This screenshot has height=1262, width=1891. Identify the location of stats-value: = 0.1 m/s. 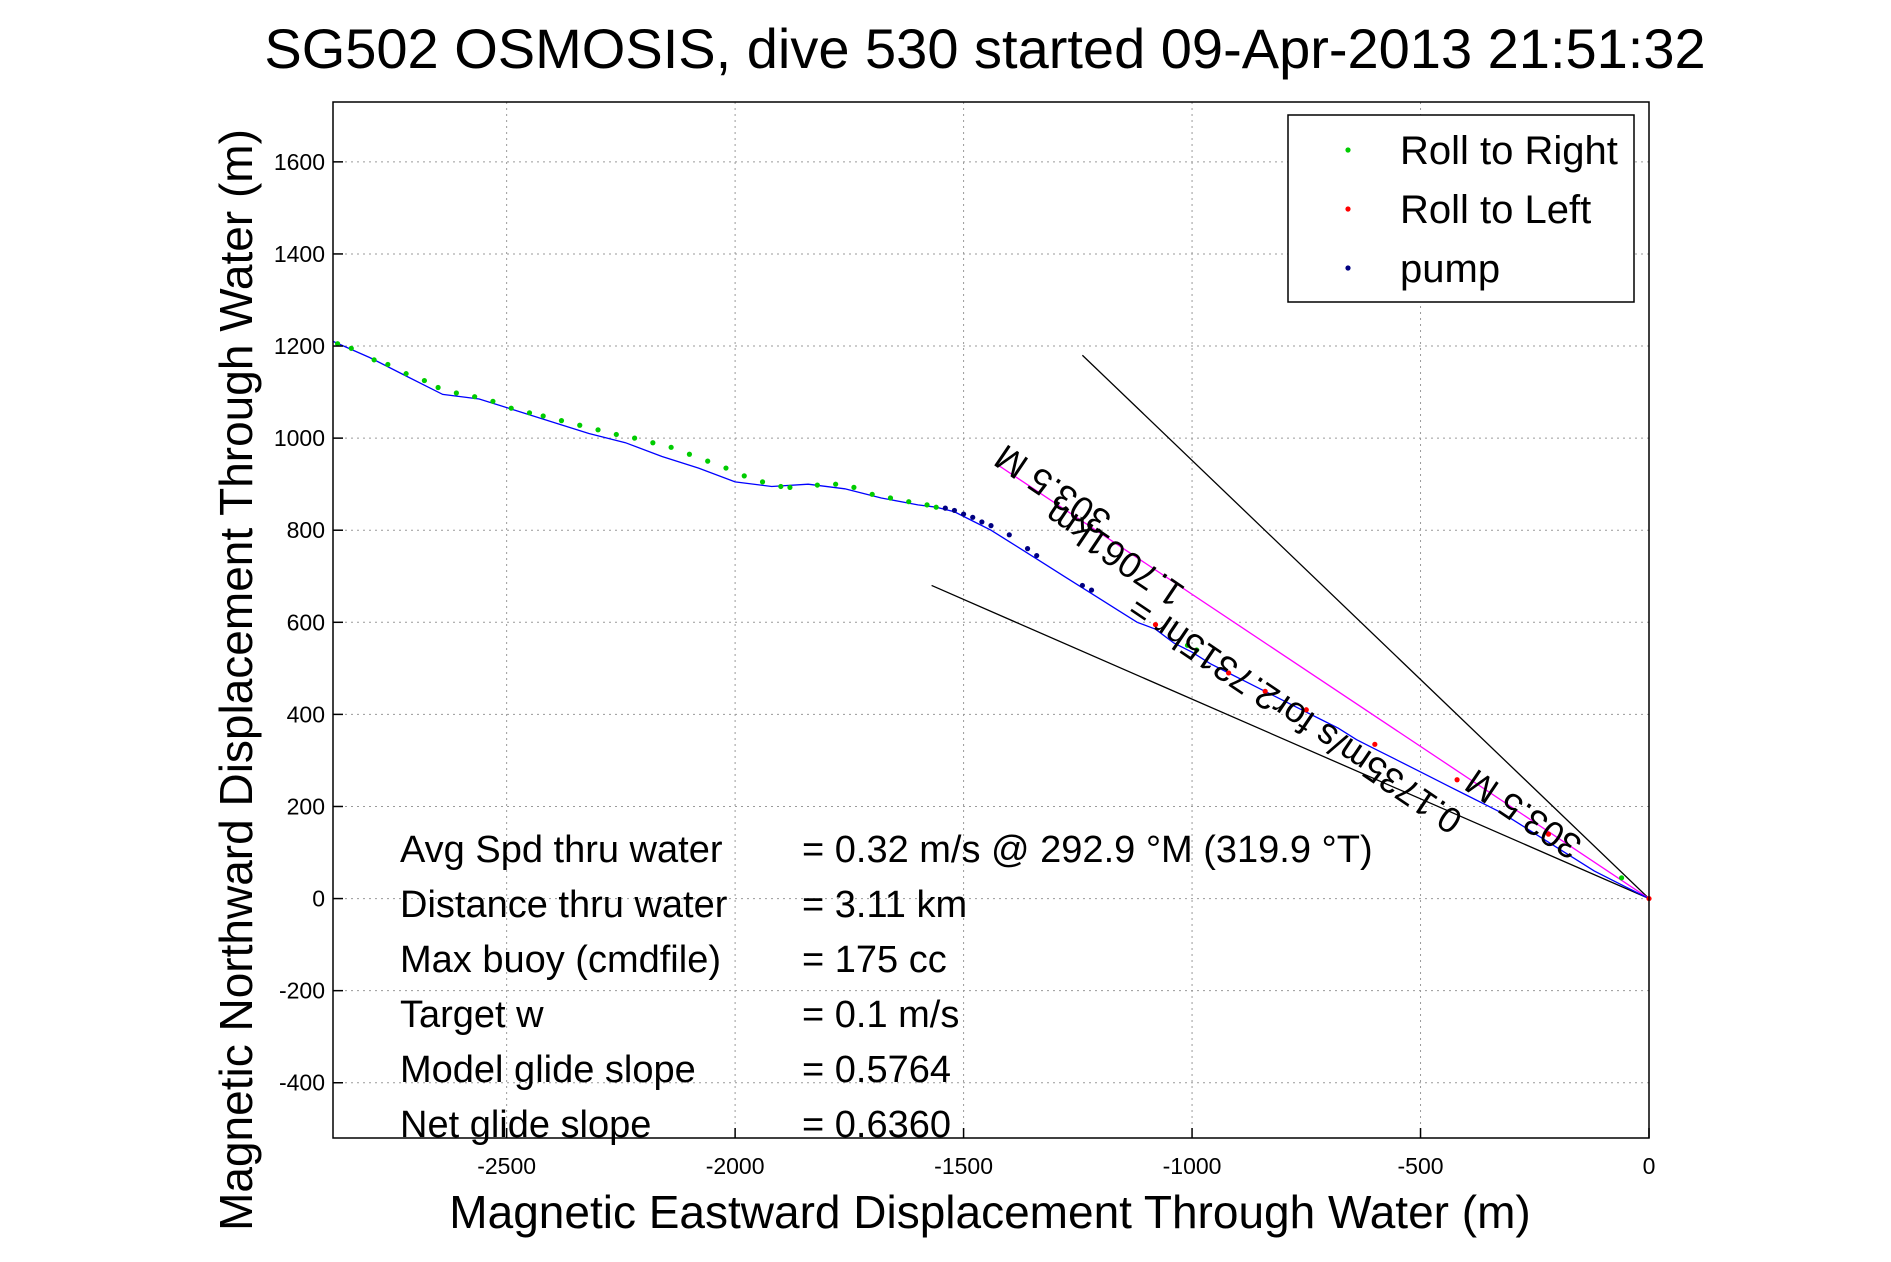
(880, 1015).